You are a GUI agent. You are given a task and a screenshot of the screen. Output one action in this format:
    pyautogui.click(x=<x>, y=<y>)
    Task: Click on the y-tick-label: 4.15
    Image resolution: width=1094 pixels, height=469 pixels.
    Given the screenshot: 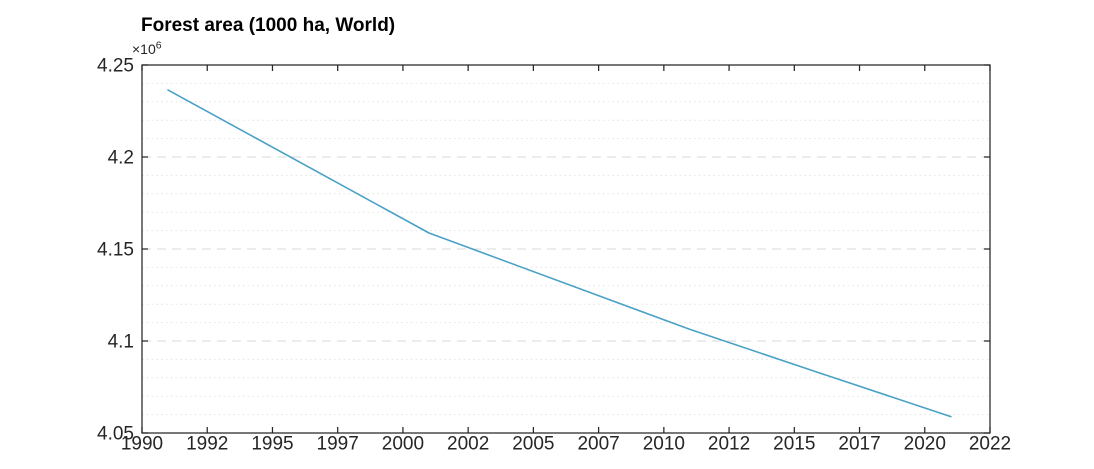 What is the action you would take?
    pyautogui.click(x=115, y=250)
    